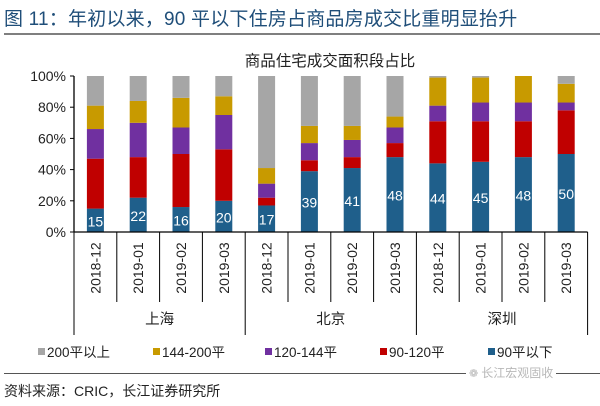  I want to click on data-label: 50, so click(566, 194).